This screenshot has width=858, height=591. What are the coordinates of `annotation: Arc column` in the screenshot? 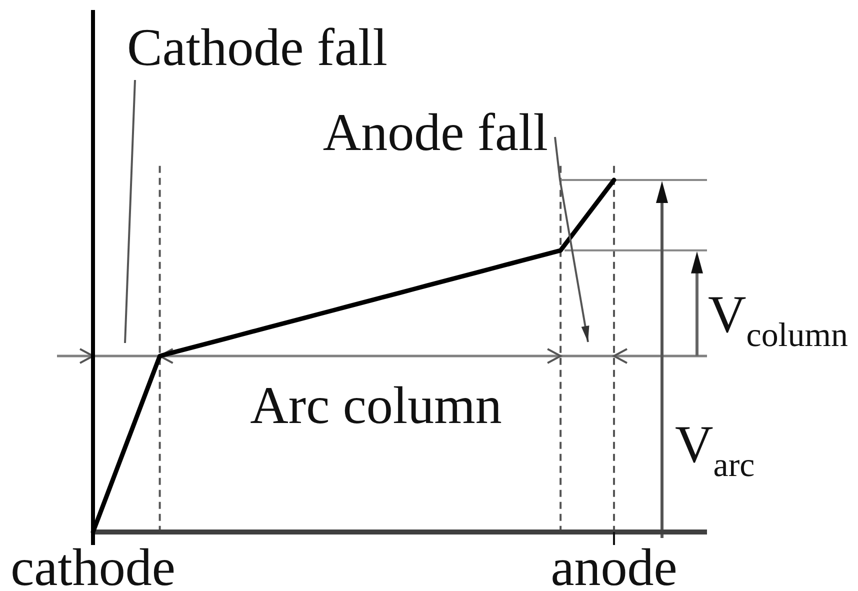 It's located at (376, 406).